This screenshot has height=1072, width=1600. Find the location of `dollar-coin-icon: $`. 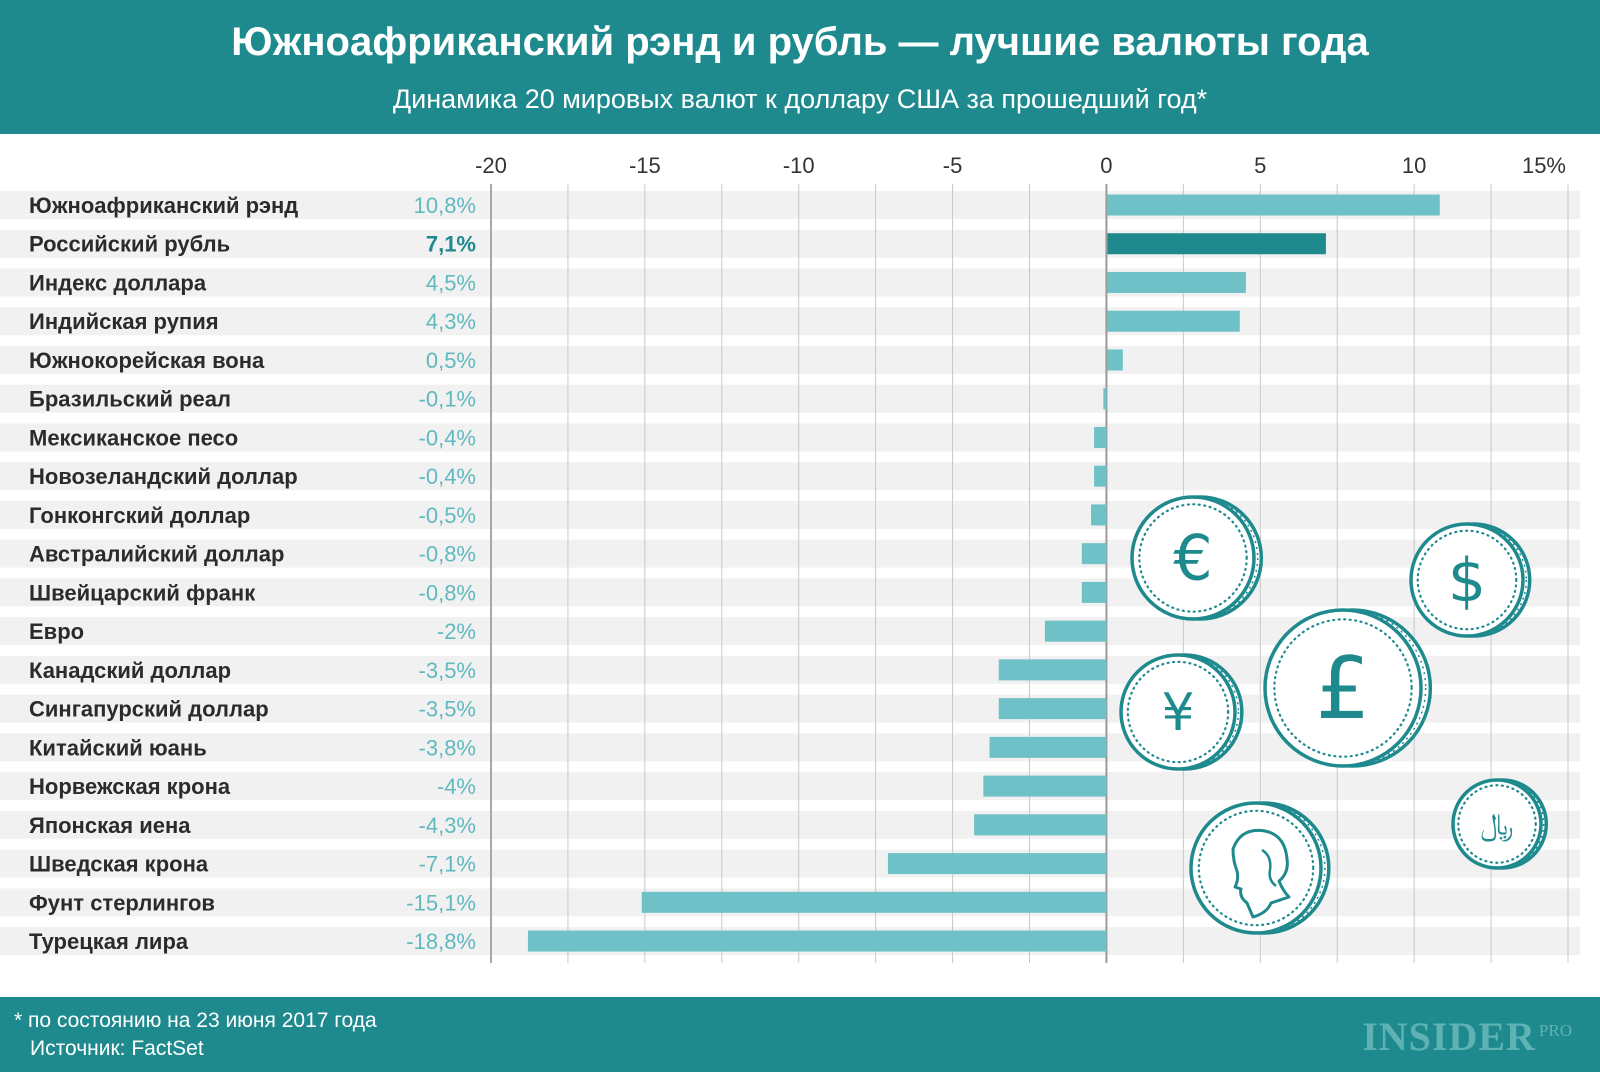

dollar-coin-icon: $ is located at coordinates (1470, 580).